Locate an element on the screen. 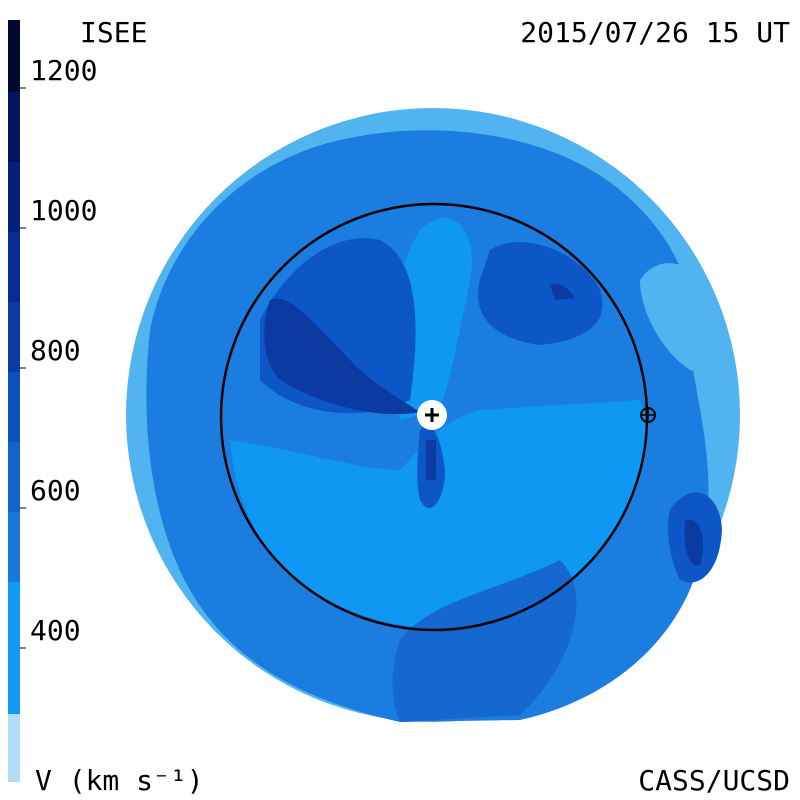  credit: CASS/UCSD is located at coordinates (714, 780).